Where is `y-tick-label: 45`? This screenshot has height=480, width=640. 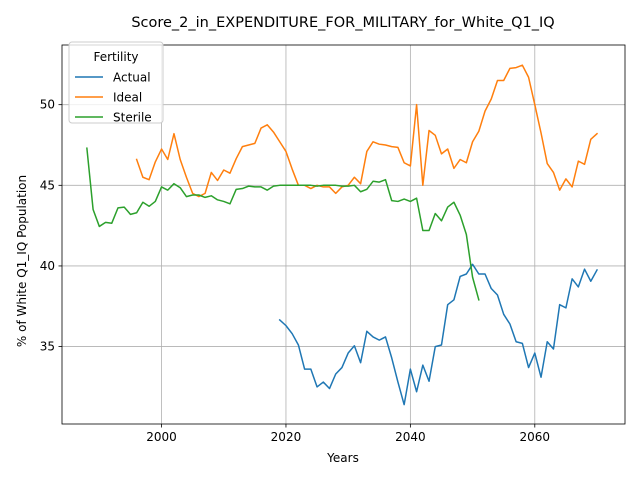
y-tick-label: 45 is located at coordinates (47, 185).